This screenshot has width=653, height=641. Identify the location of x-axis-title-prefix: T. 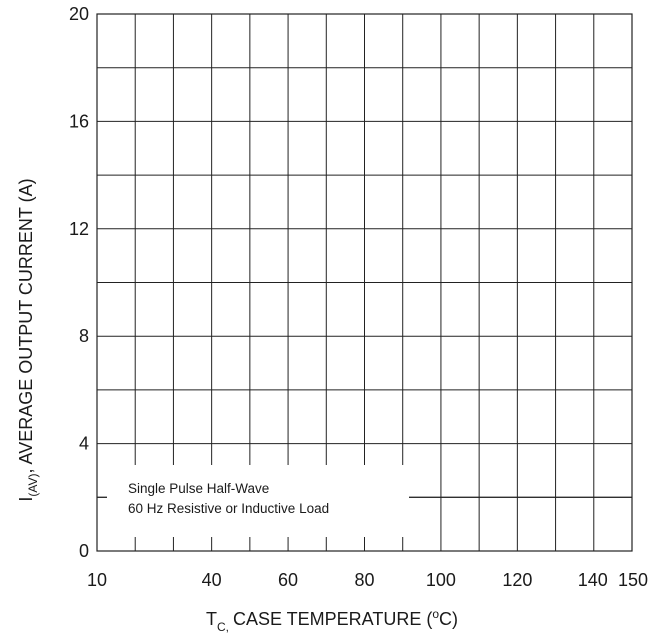
(211, 619).